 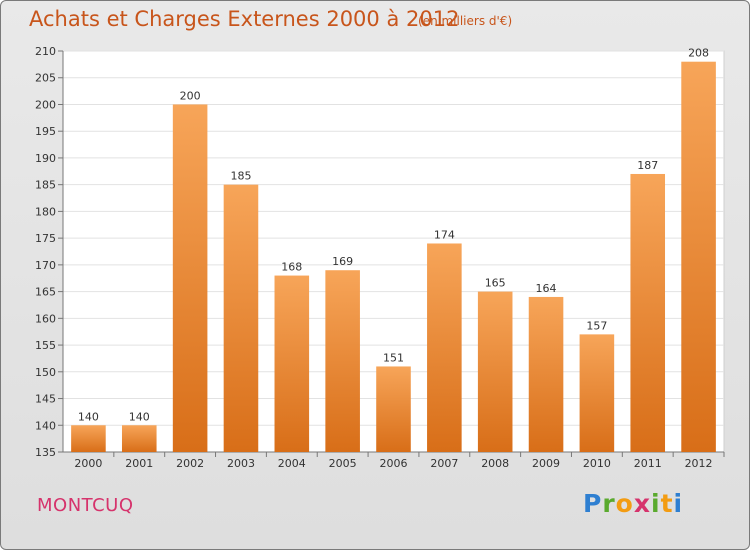 What do you see at coordinates (190, 95) in the screenshot?
I see `data-label-2002: 200` at bounding box center [190, 95].